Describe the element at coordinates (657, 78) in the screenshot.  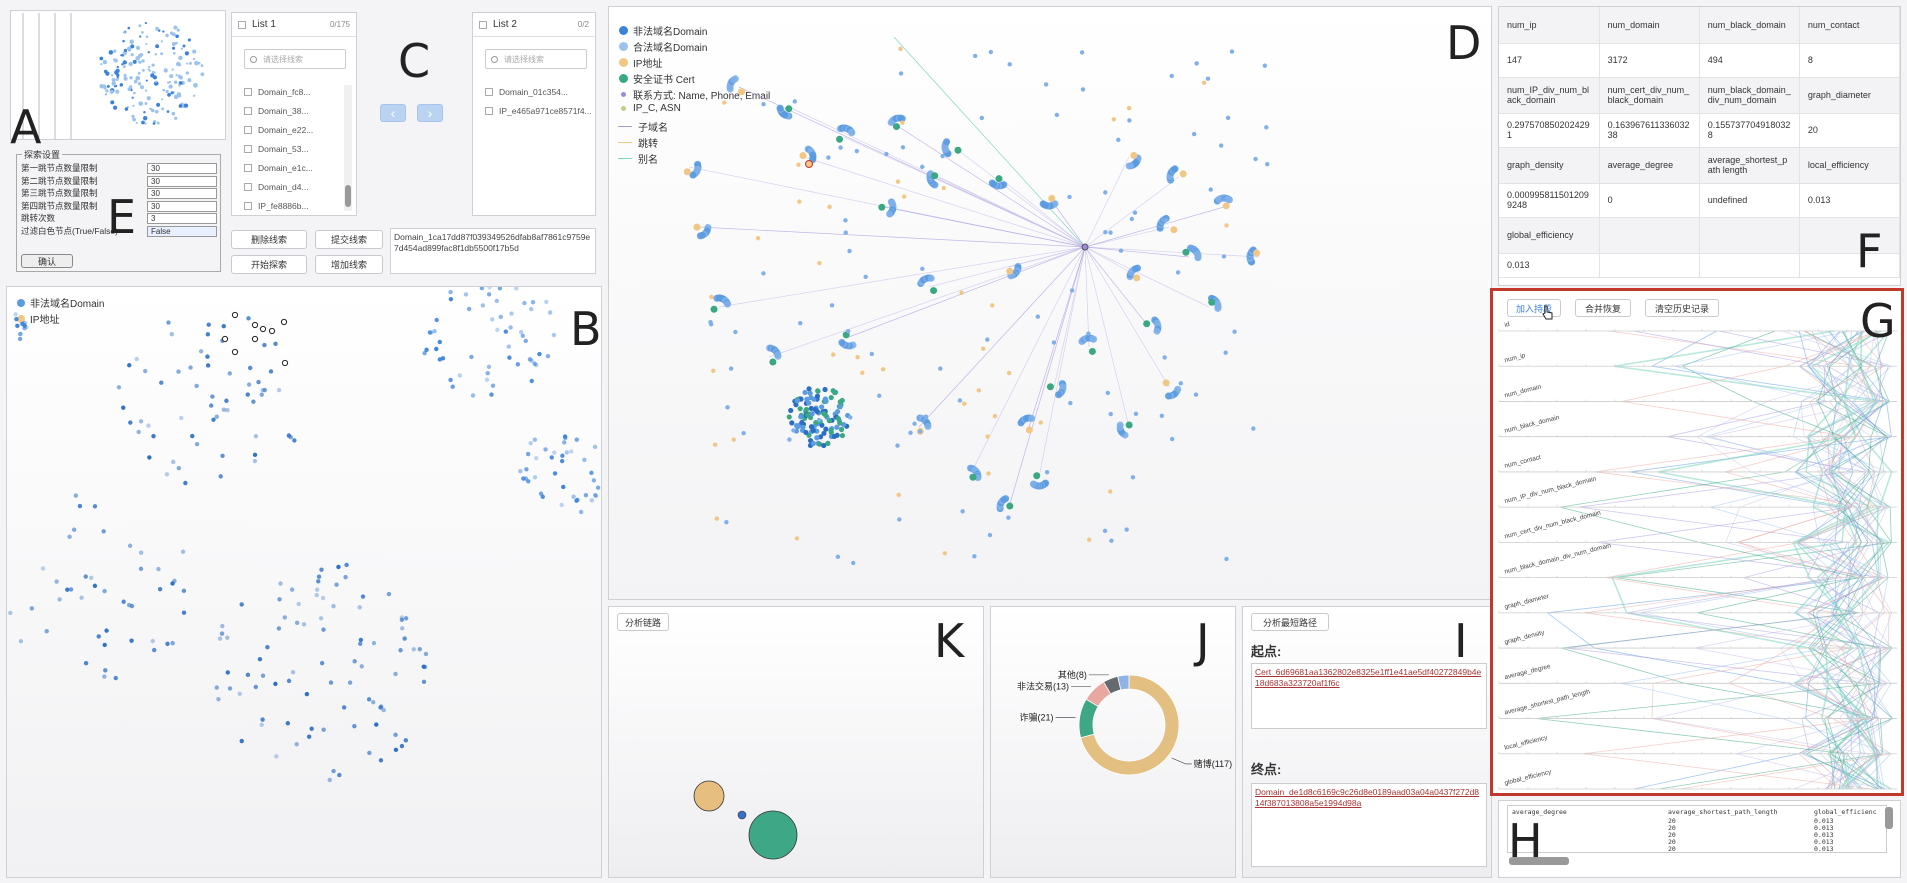
I see `legend-item: 安全证书 Cert` at that location.